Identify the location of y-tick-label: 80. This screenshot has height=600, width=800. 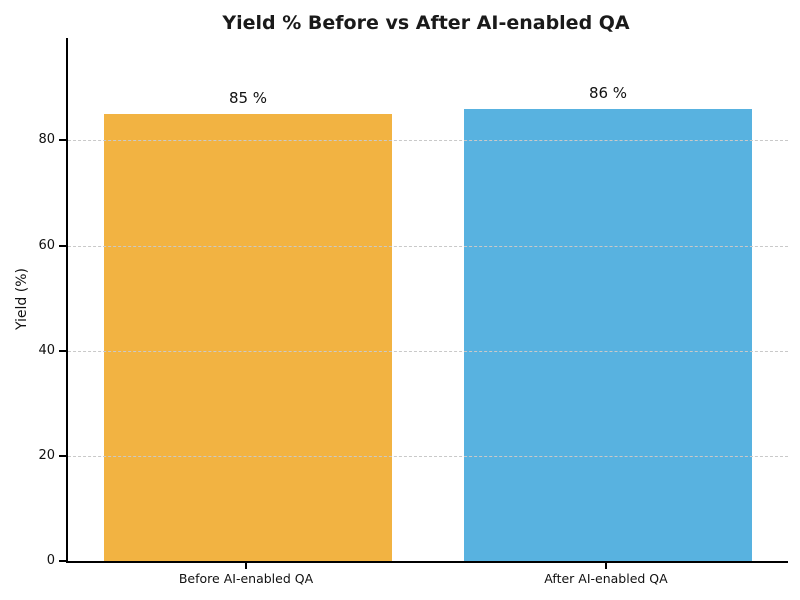
(46, 140).